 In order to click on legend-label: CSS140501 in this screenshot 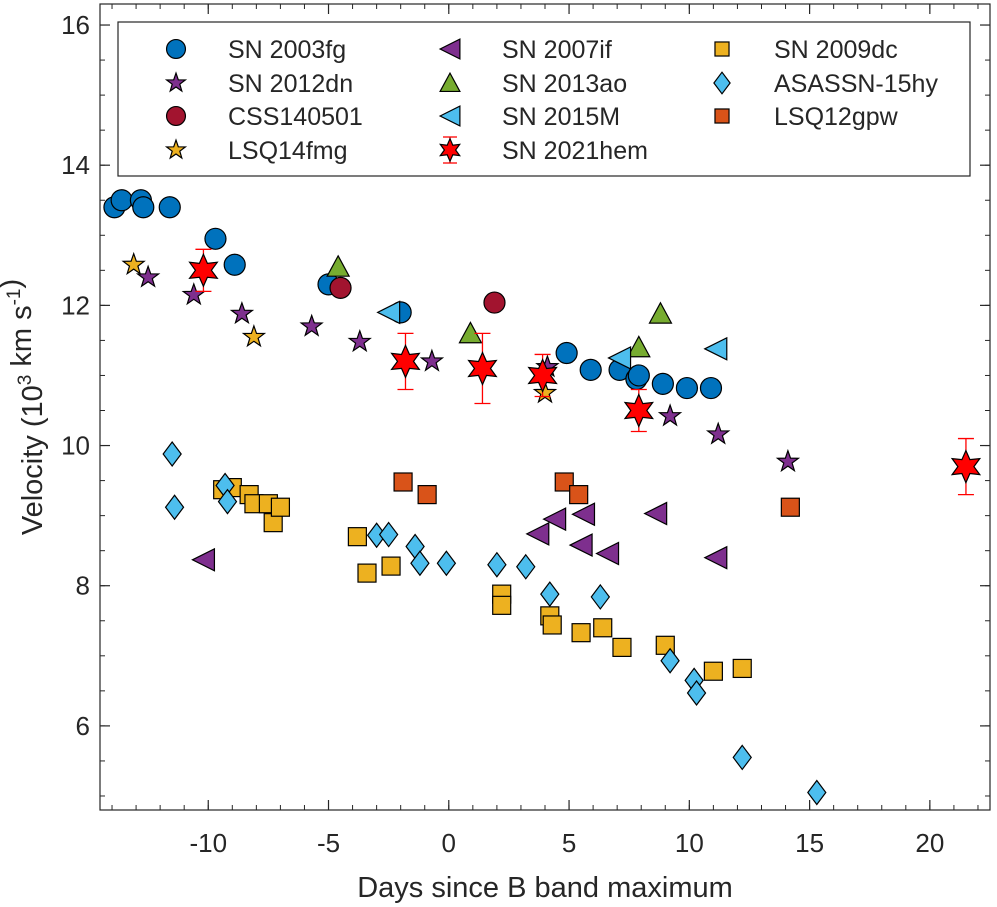, I will do `click(295, 117)`.